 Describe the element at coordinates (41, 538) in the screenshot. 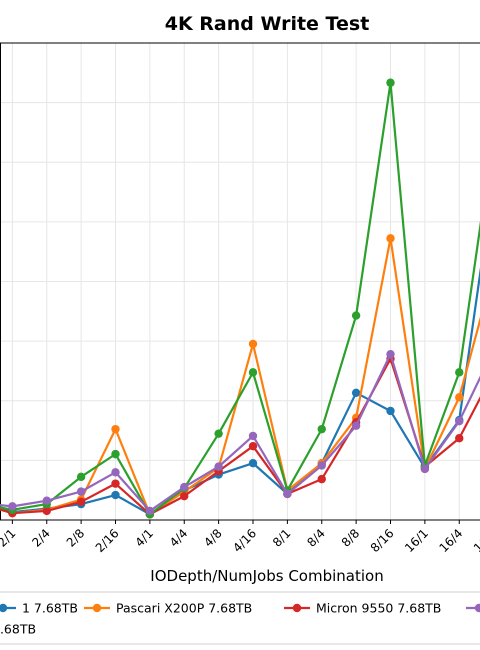

I see `x-tick-label: 2/4` at that location.